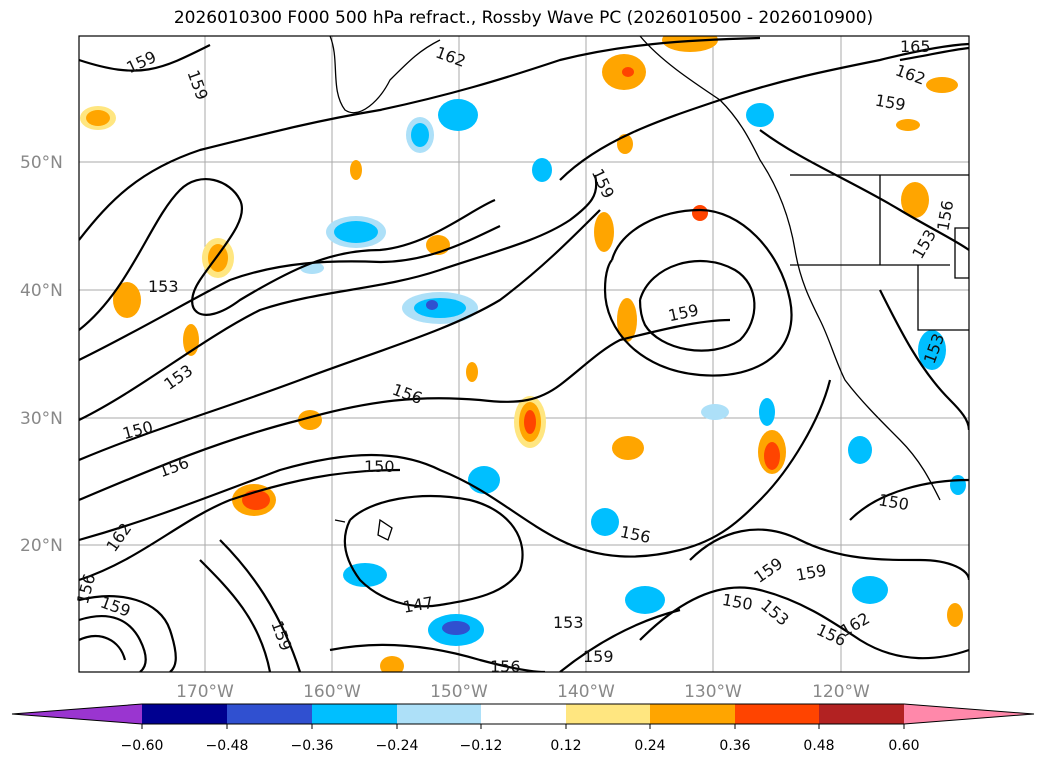 The image size is (1047, 765). What do you see at coordinates (379, 466) in the screenshot?
I see `contour-label: 150` at bounding box center [379, 466].